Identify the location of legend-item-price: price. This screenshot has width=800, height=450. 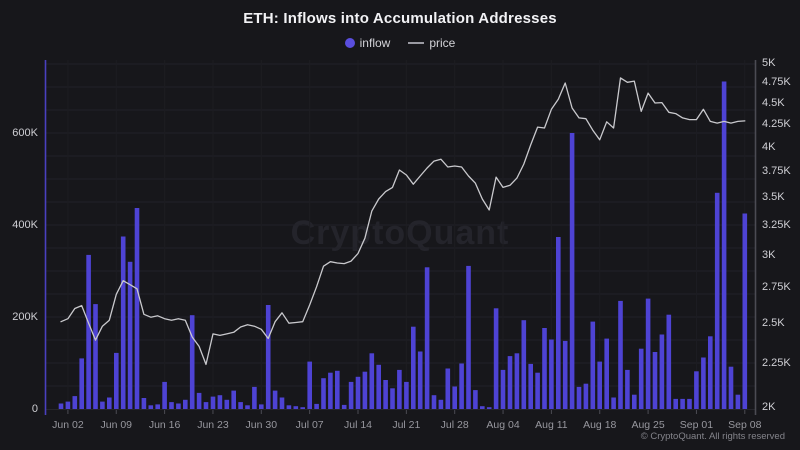
(431, 43).